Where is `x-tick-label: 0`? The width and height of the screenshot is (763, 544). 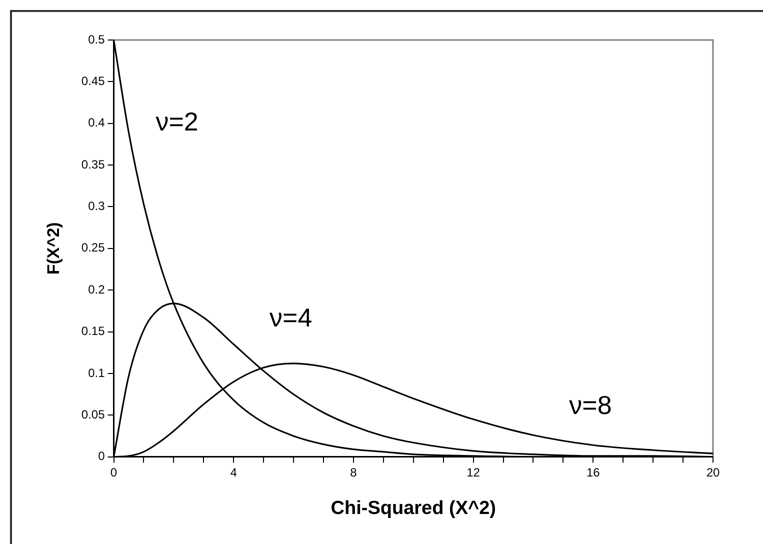
x-tick-label: 0 is located at coordinates (114, 472).